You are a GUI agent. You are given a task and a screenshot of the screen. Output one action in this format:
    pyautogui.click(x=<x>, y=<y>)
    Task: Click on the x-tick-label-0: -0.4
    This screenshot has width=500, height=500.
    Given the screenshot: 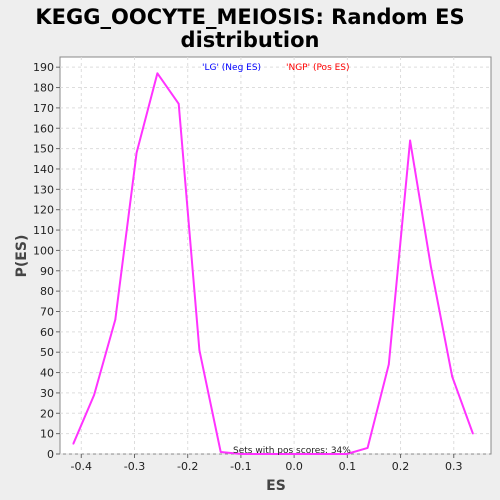 What is the action you would take?
    pyautogui.click(x=81, y=466)
    